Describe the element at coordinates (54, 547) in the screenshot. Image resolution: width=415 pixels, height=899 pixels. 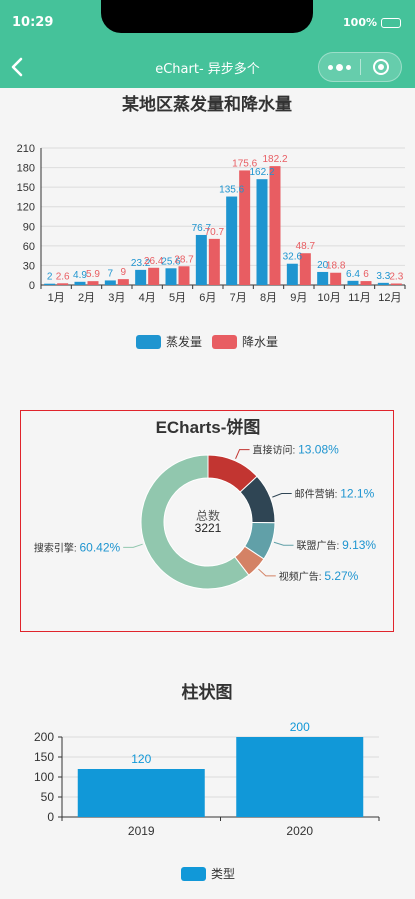
I see `pie-slice-name: 搜索引擎` at that location.